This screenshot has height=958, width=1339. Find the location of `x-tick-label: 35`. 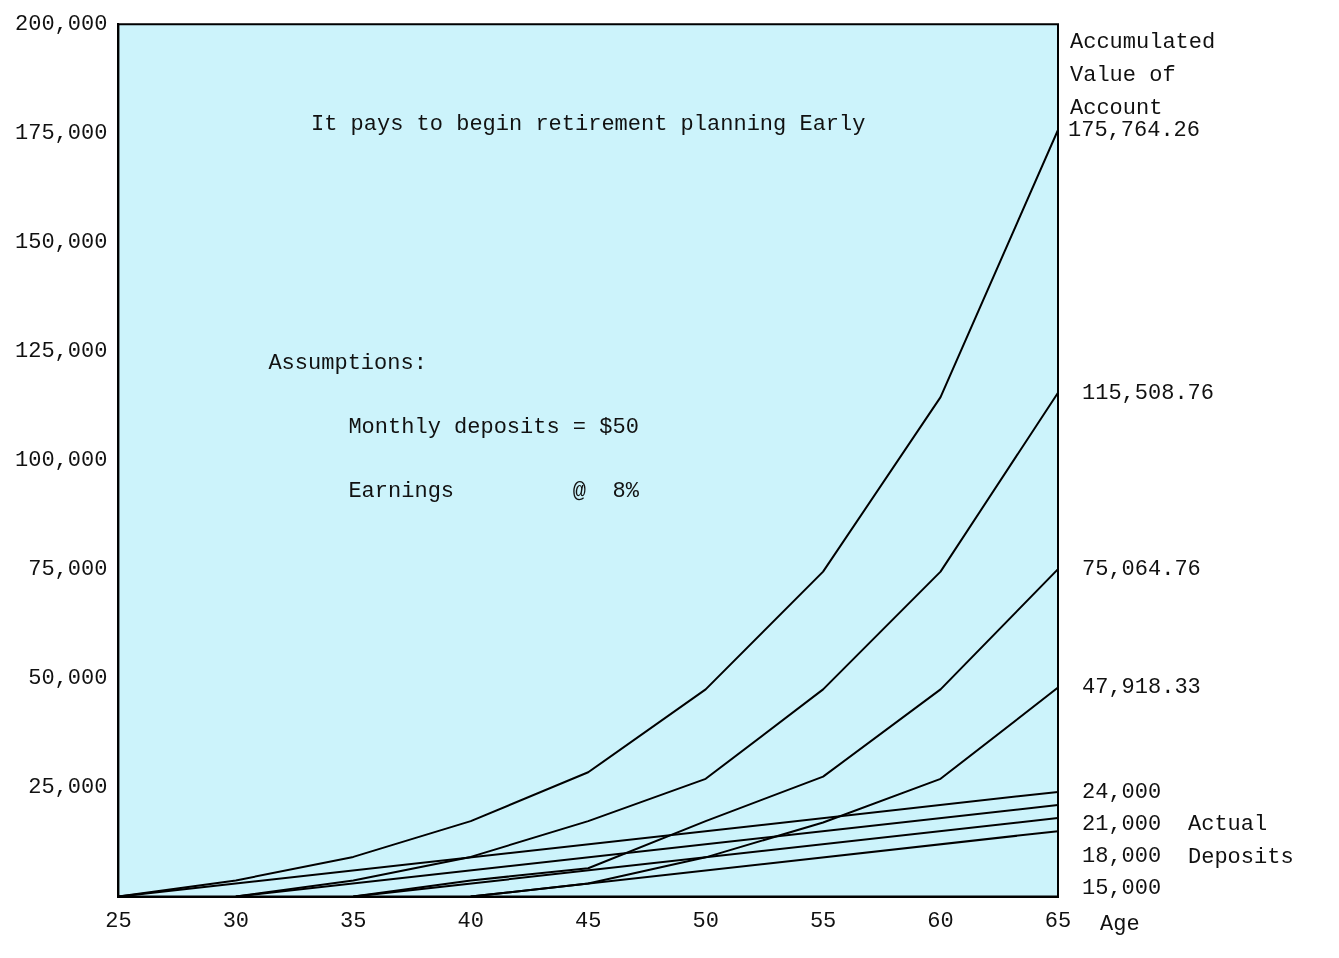

x-tick-label: 35 is located at coordinates (353, 921).